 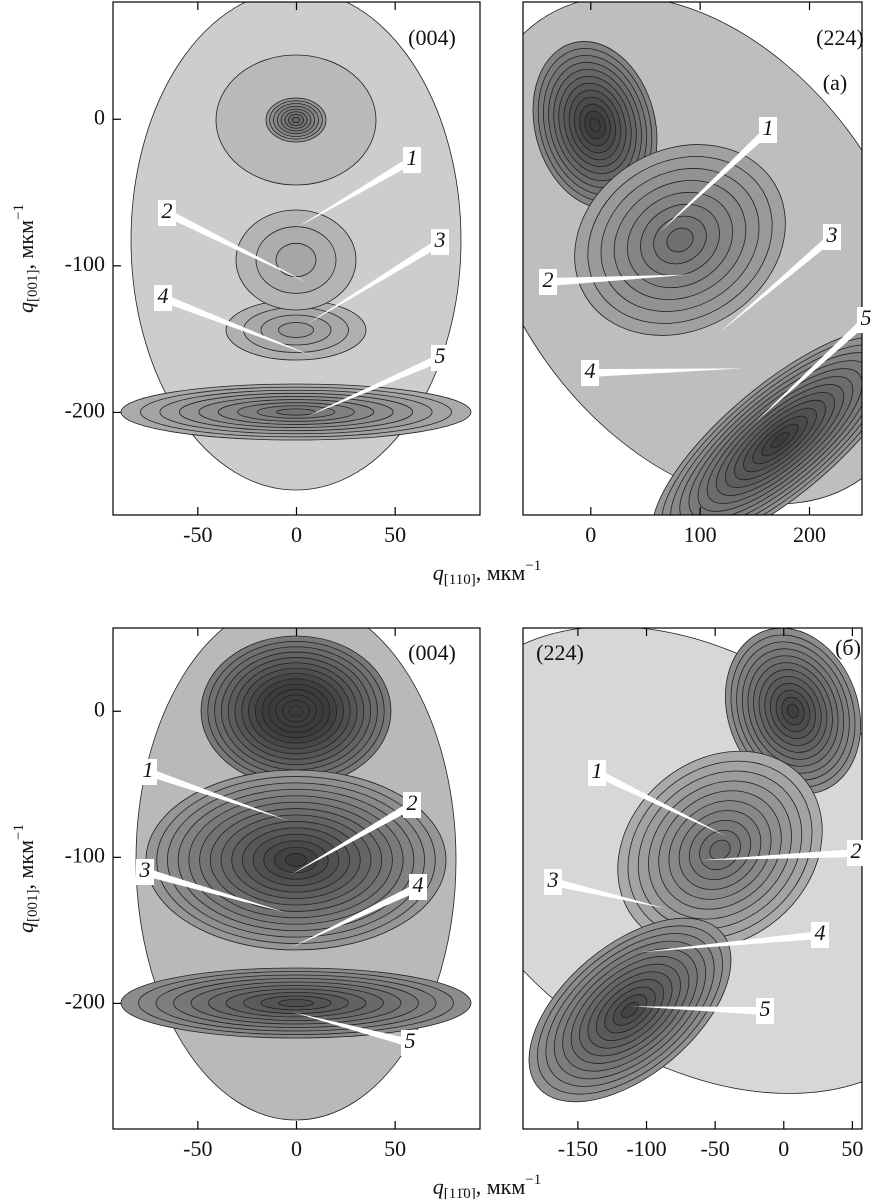 What do you see at coordinates (99, 708) in the screenshot?
I see `y-tick-label: 0` at bounding box center [99, 708].